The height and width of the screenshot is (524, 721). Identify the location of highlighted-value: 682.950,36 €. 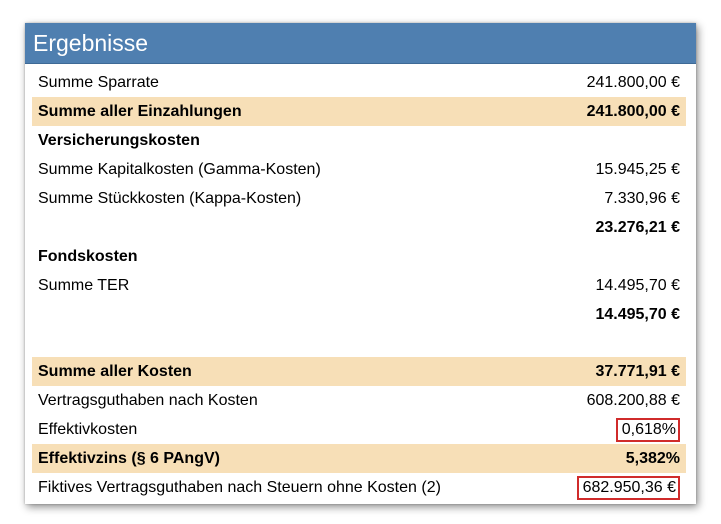
(628, 487).